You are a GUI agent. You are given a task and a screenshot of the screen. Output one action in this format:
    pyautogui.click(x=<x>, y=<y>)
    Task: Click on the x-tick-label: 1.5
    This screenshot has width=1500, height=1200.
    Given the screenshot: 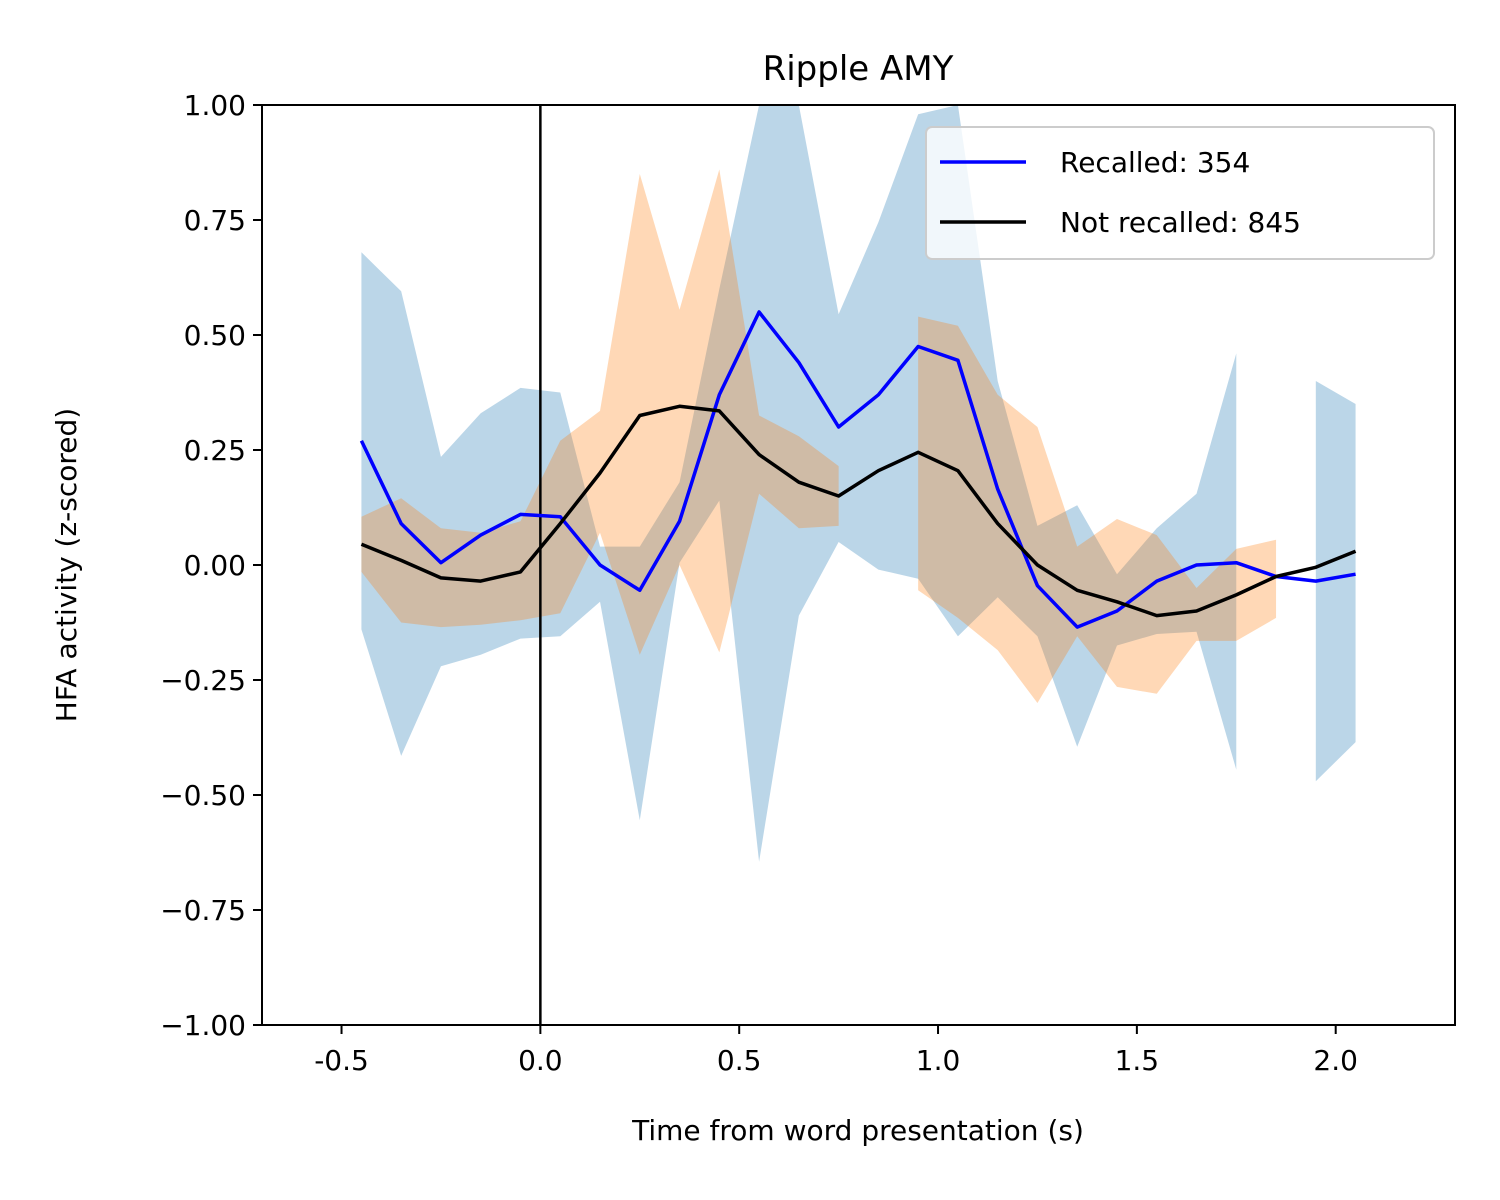 What is the action you would take?
    pyautogui.click(x=1137, y=1060)
    